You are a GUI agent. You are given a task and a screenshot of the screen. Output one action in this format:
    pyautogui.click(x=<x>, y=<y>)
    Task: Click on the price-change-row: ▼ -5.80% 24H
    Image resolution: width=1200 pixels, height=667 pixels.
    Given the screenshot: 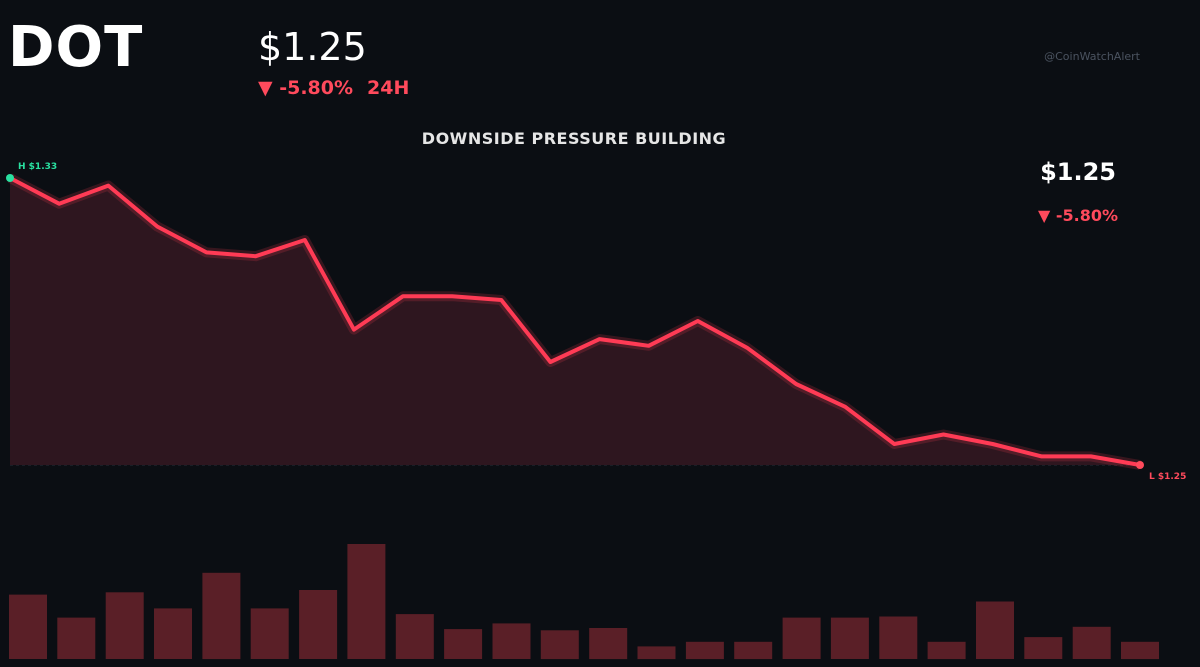 What is the action you would take?
    pyautogui.click(x=333, y=88)
    